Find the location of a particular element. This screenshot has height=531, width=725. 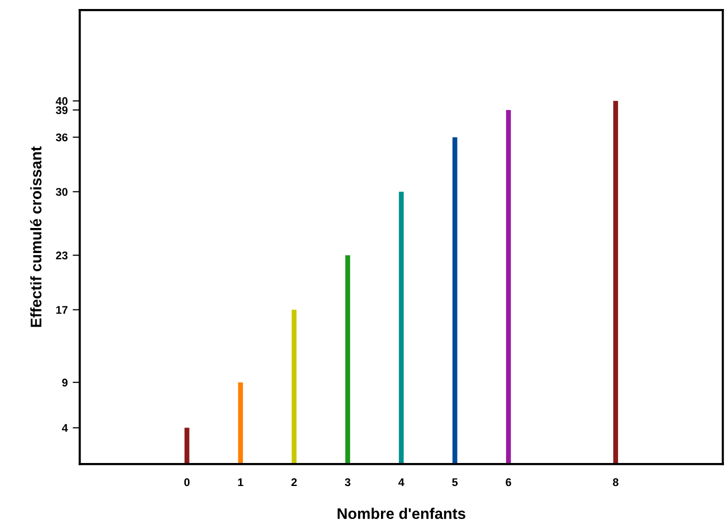

y-tick-label: 17 is located at coordinates (62, 310).